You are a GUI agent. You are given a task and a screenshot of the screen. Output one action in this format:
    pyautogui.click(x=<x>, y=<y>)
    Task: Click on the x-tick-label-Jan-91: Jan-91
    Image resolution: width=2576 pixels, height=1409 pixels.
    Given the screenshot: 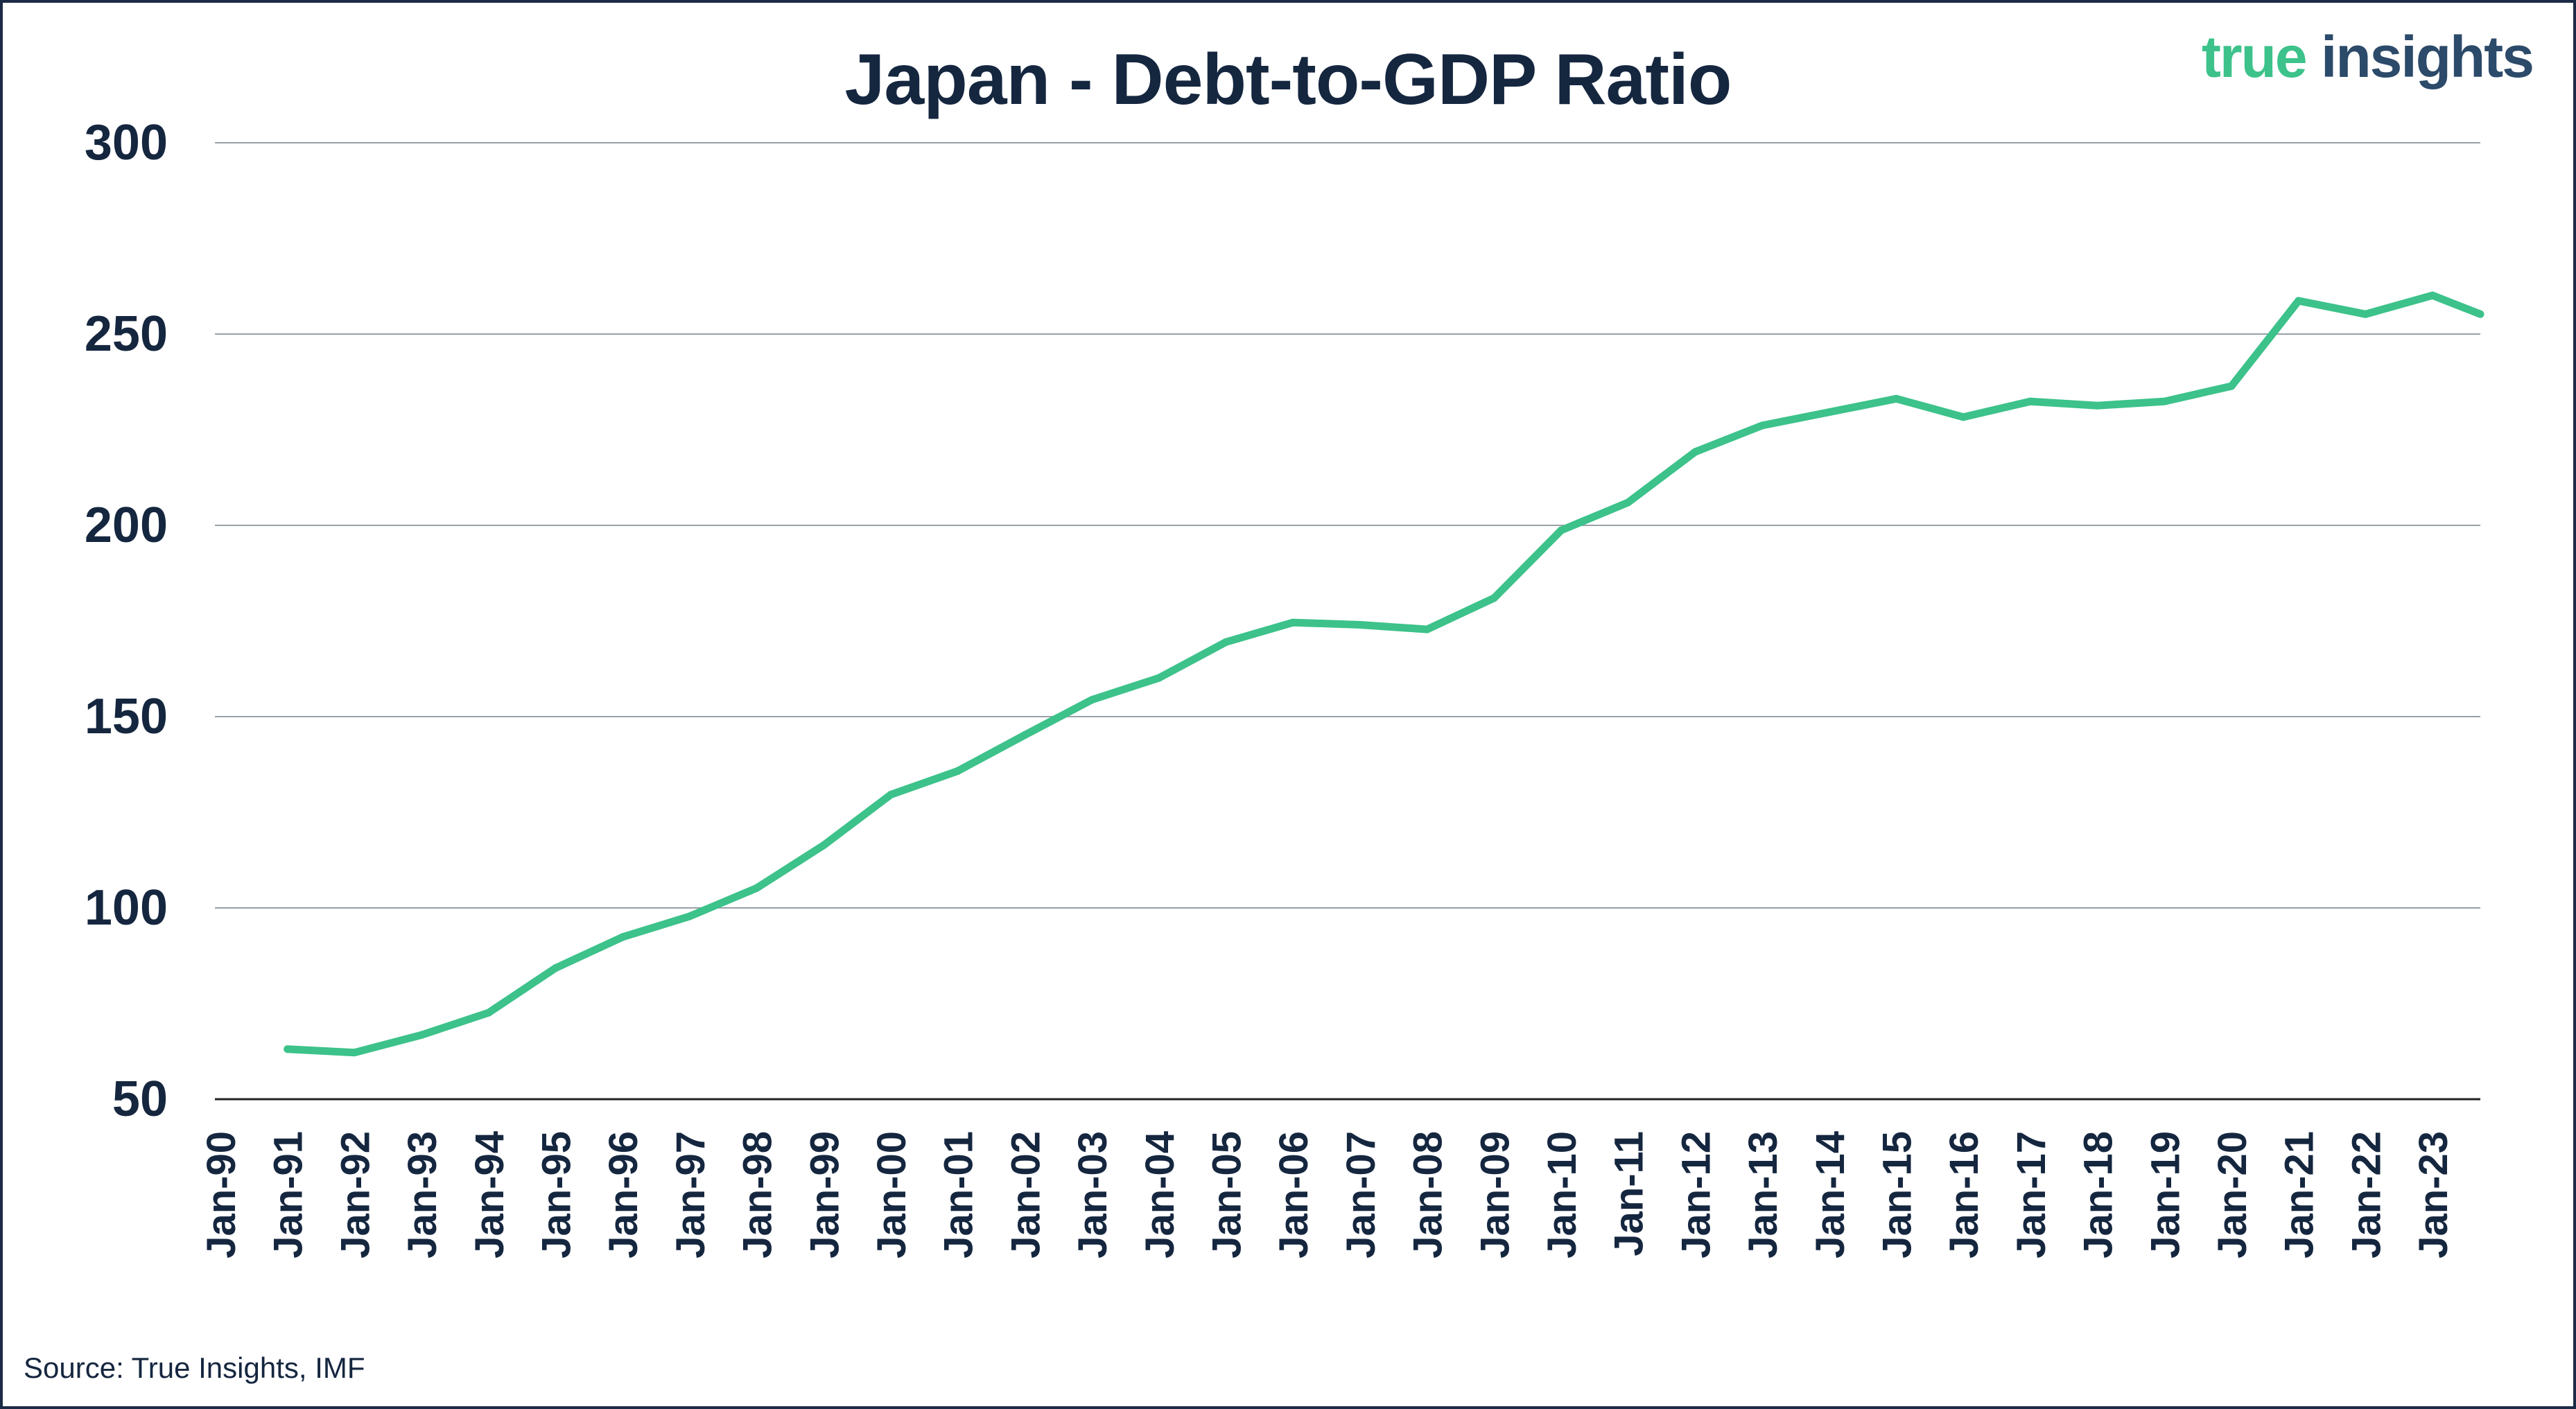 What is the action you would take?
    pyautogui.click(x=288, y=1195)
    